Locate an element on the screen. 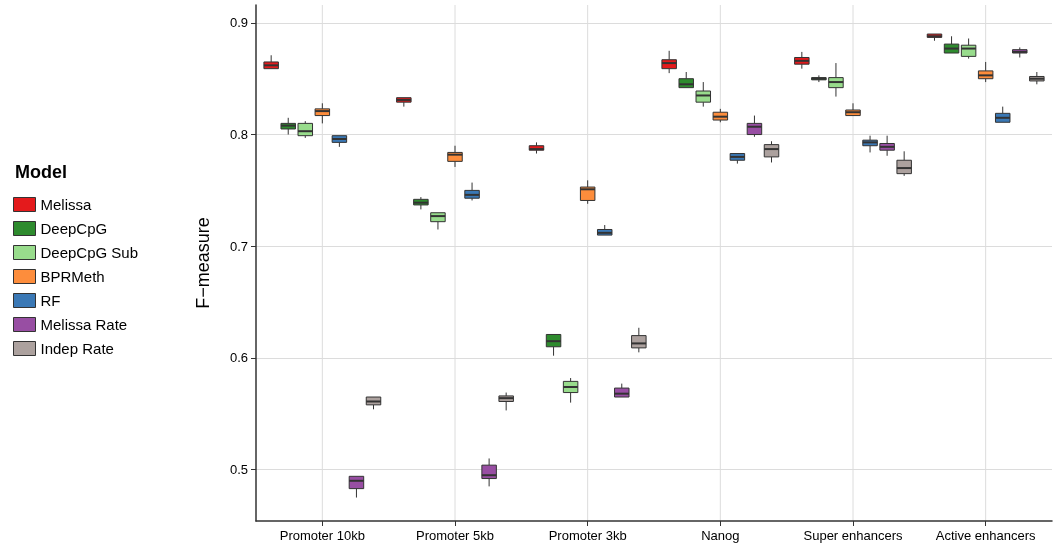 Image resolution: width=1056 pixels, height=551 pixels. x-tick-label: Nanog is located at coordinates (720, 535).